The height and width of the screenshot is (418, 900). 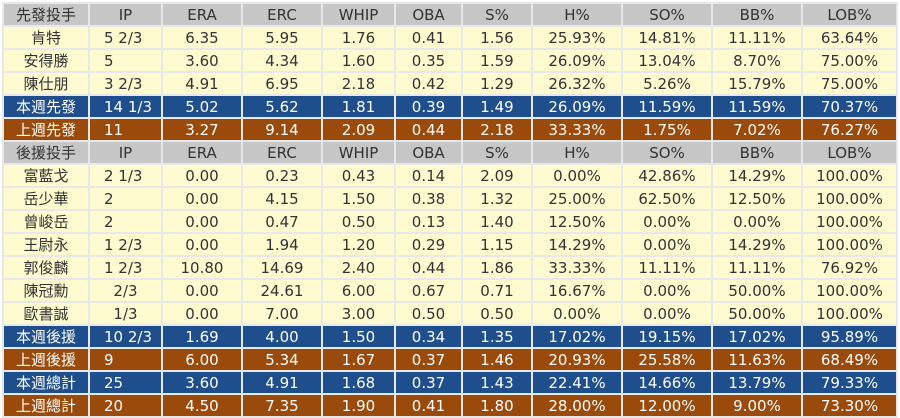 I want to click on stat-cell: 25, so click(x=125, y=382).